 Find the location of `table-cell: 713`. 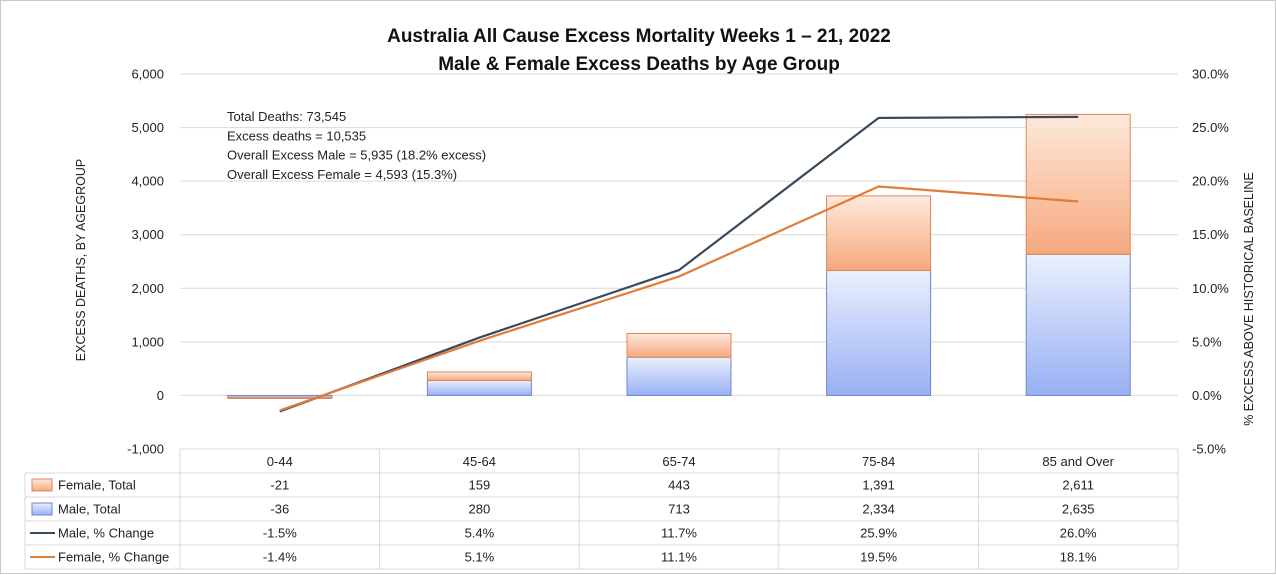

table-cell: 713 is located at coordinates (679, 509).